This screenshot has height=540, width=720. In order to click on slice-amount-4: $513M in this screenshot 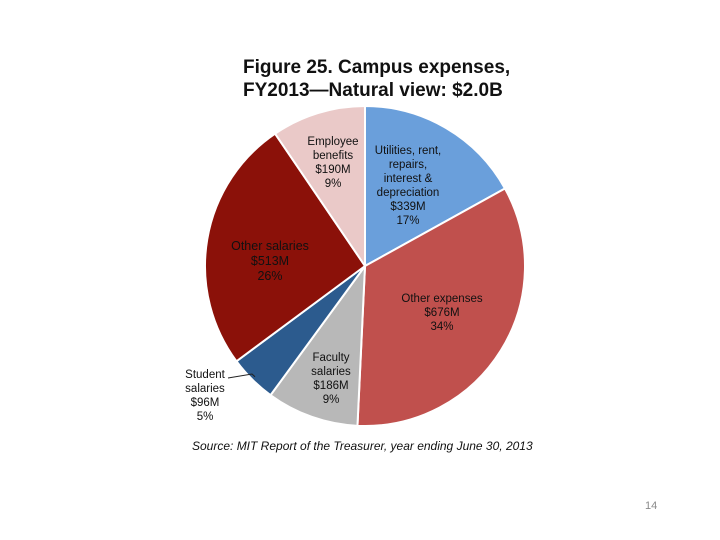, I will do `click(270, 261)`.